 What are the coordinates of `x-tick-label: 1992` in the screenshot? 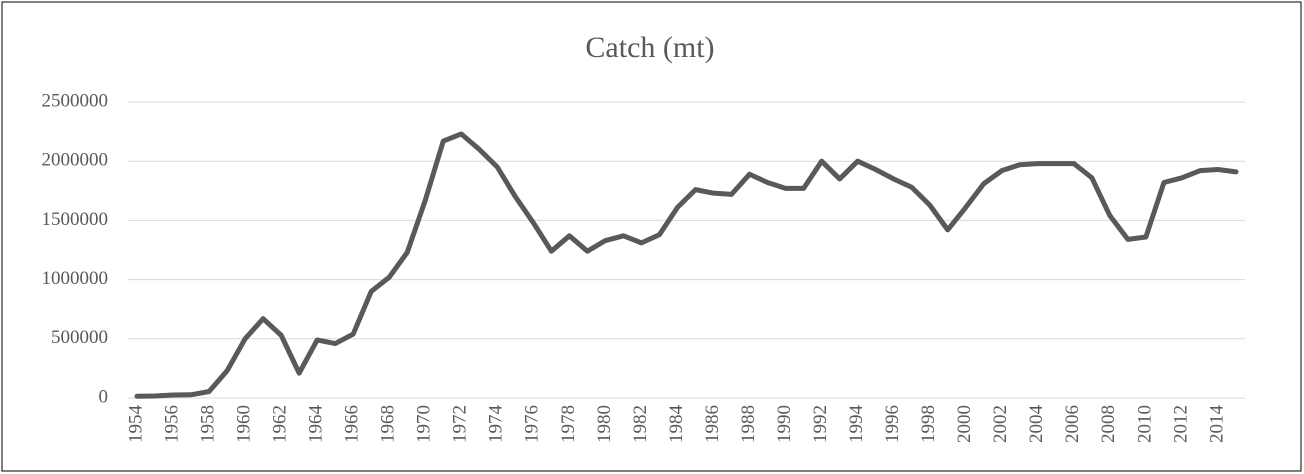 It's located at (820, 424).